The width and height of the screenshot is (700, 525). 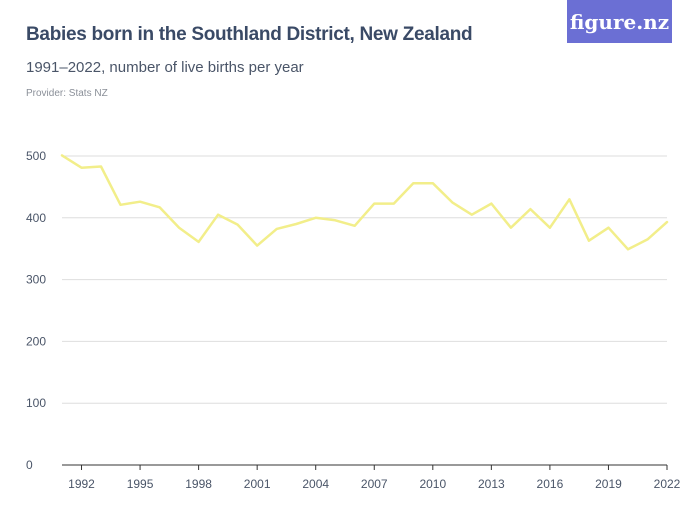 I want to click on x-tick-label: 2004, so click(x=315, y=484).